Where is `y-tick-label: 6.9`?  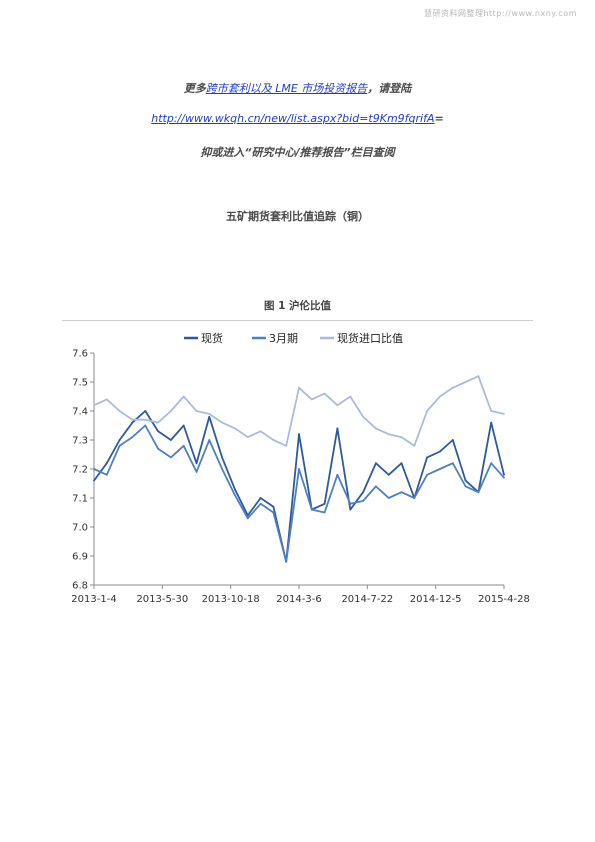
y-tick-label: 6.9 is located at coordinates (80, 557).